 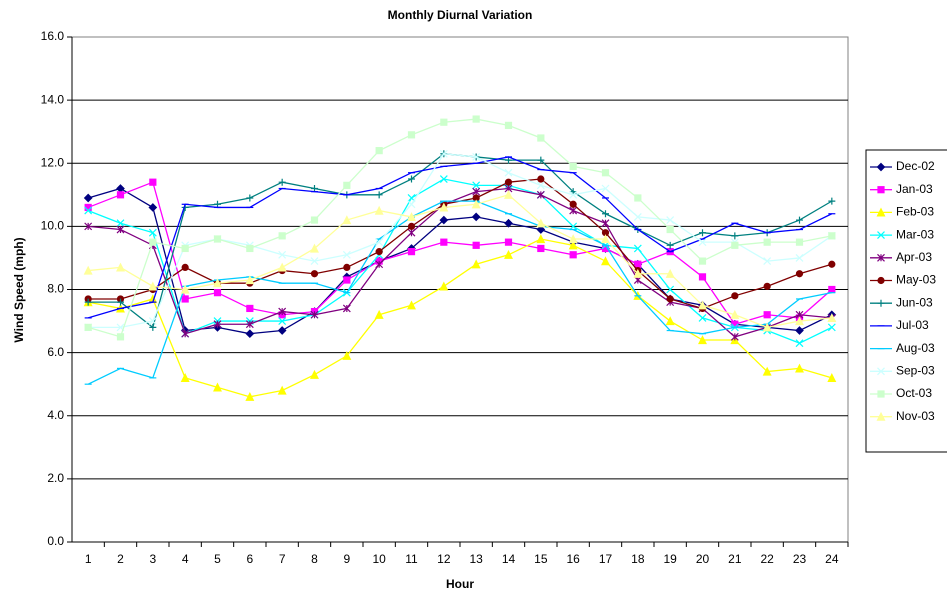 What do you see at coordinates (444, 559) in the screenshot?
I see `x-tick-label: 12` at bounding box center [444, 559].